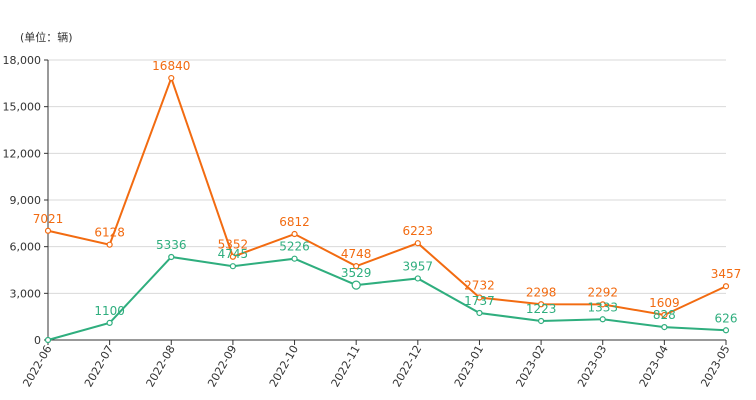 The width and height of the screenshot is (756, 400). Describe the element at coordinates (48, 219) in the screenshot. I see `data-label: 7021` at that location.